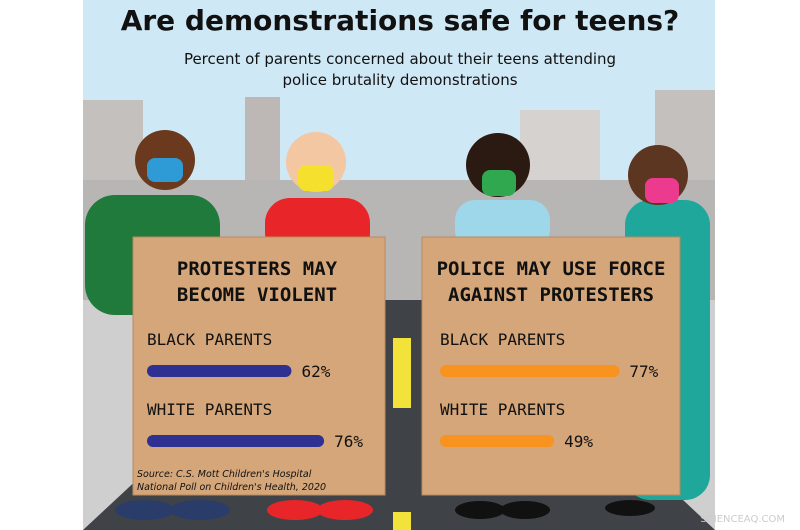  Describe the element at coordinates (348, 441) in the screenshot. I see `value-label: 76%` at that location.